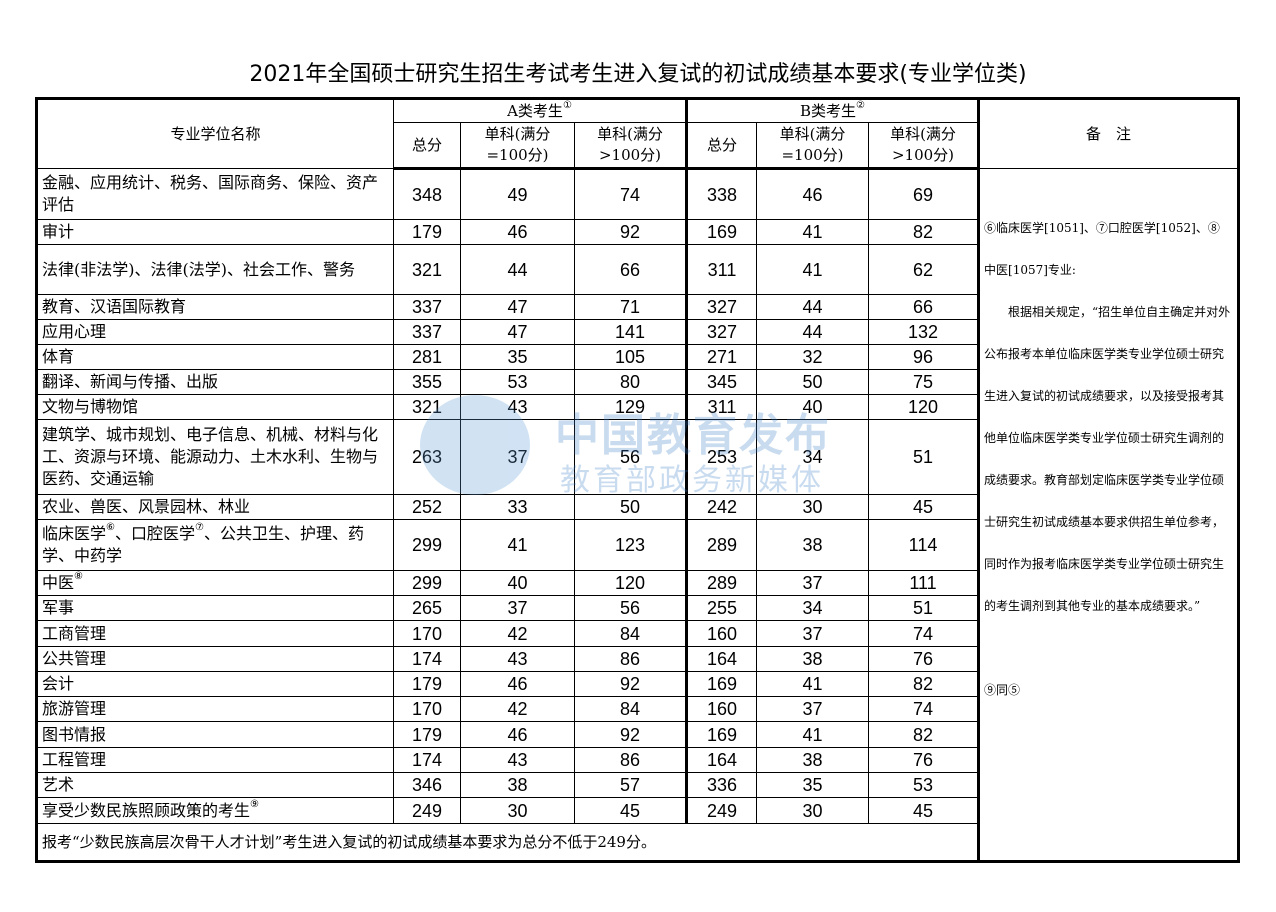 The height and width of the screenshot is (912, 1276). Describe the element at coordinates (427, 232) in the screenshot. I see `score-a-total: 179` at that location.